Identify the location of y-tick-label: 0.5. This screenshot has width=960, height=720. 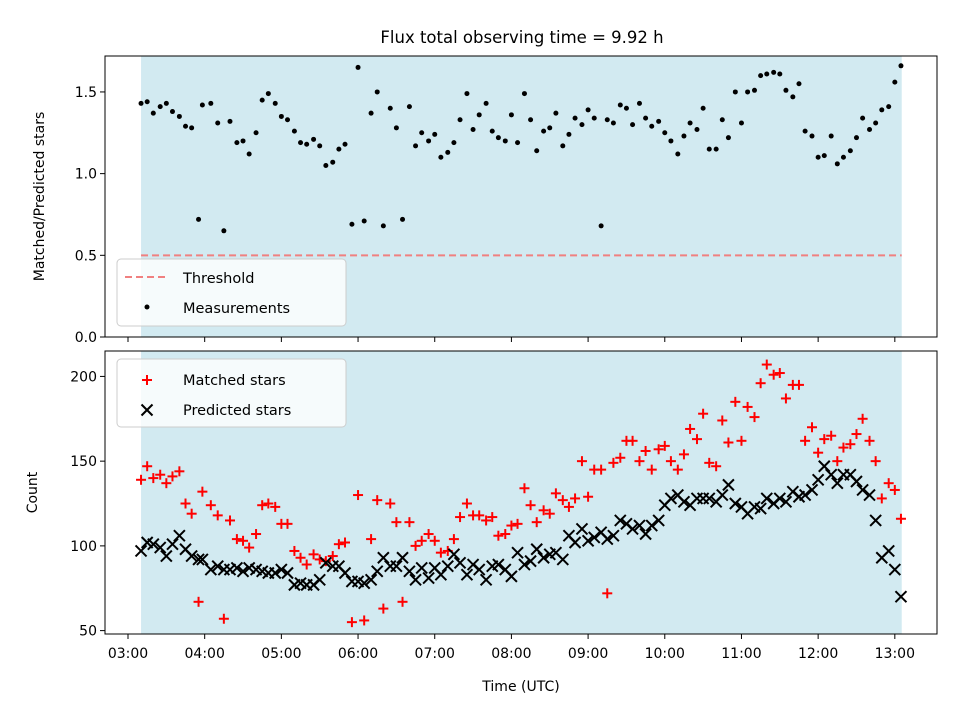
(86, 256).